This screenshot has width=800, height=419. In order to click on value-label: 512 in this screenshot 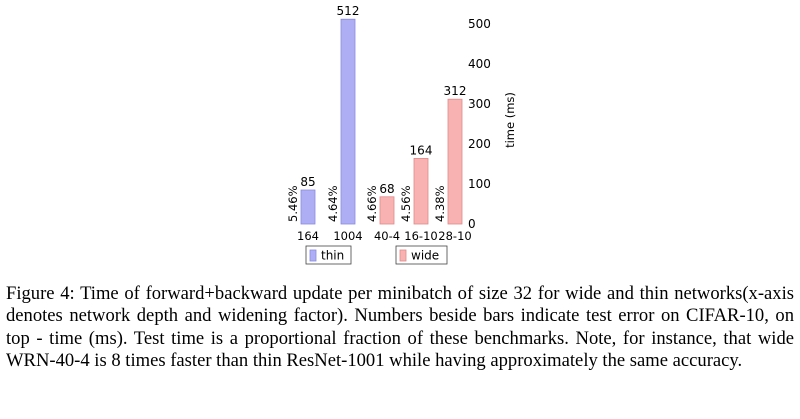, I will do `click(348, 11)`.